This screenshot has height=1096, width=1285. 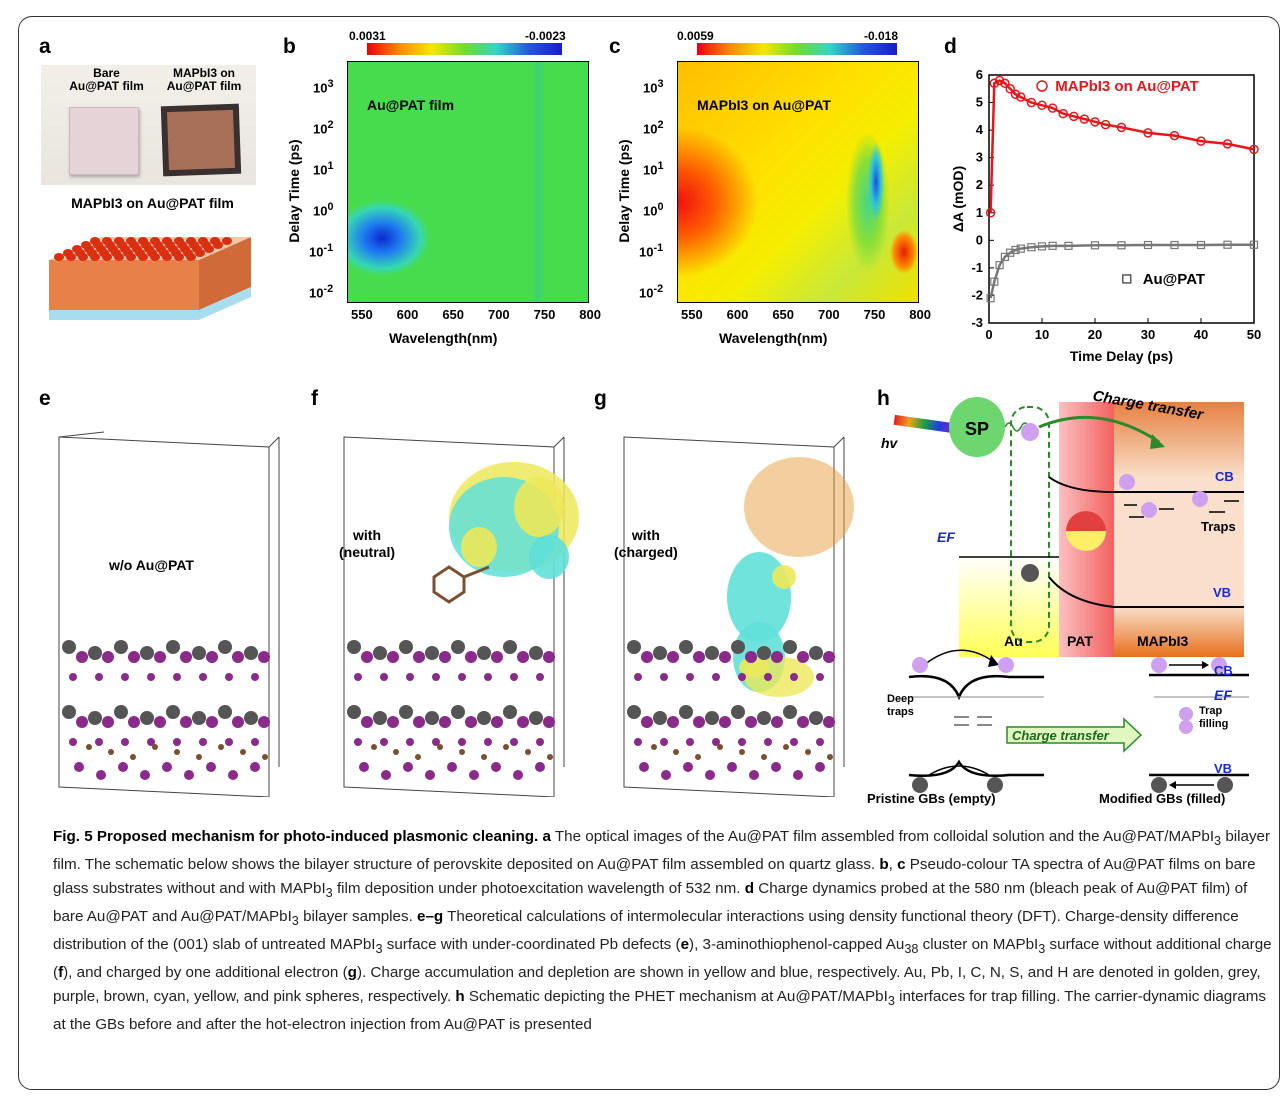 What do you see at coordinates (977, 294) in the screenshot?
I see `ytick-label: -2` at bounding box center [977, 294].